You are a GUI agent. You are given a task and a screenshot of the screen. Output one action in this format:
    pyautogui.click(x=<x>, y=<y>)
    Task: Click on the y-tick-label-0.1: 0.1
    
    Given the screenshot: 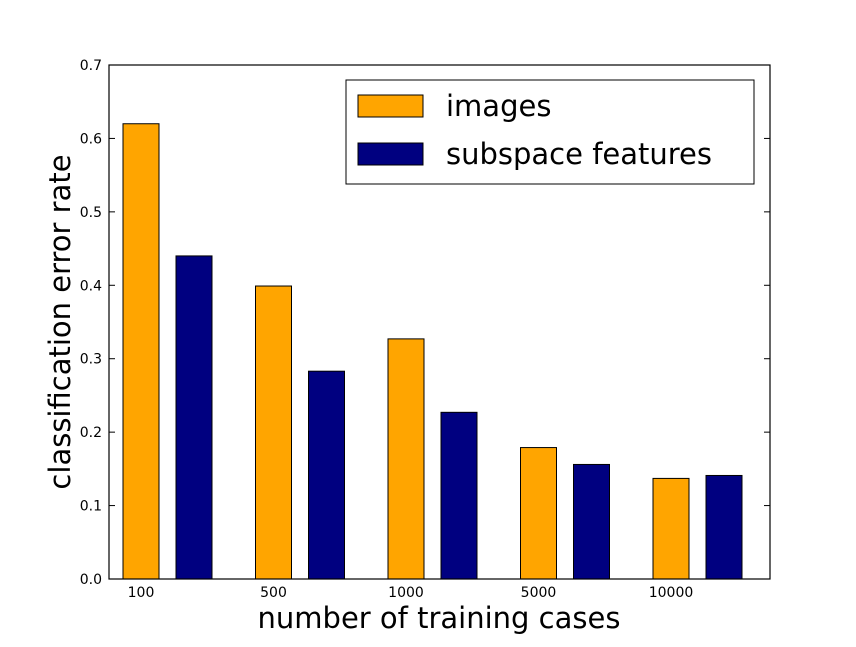 What is the action you would take?
    pyautogui.click(x=91, y=507)
    